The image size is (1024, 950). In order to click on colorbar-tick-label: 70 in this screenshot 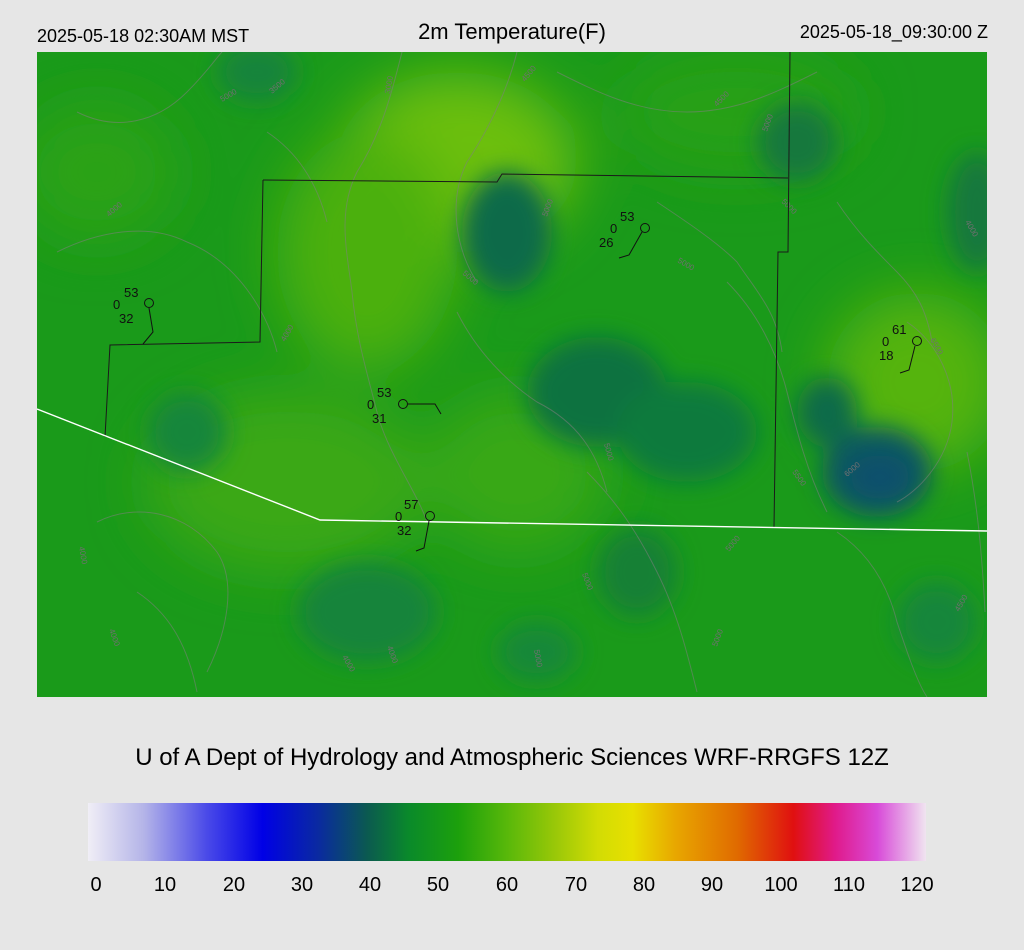, I will do `click(576, 885)`.